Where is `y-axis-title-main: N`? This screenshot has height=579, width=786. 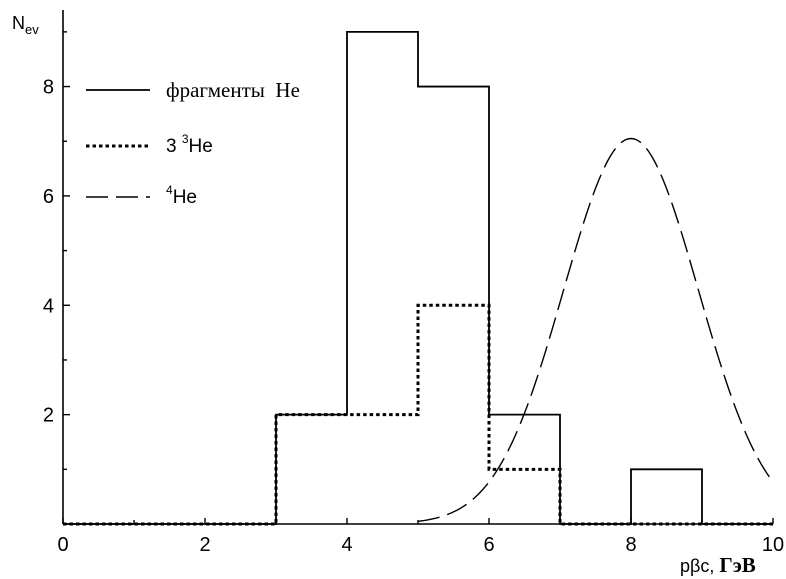
y-axis-title-main: N is located at coordinates (18, 23).